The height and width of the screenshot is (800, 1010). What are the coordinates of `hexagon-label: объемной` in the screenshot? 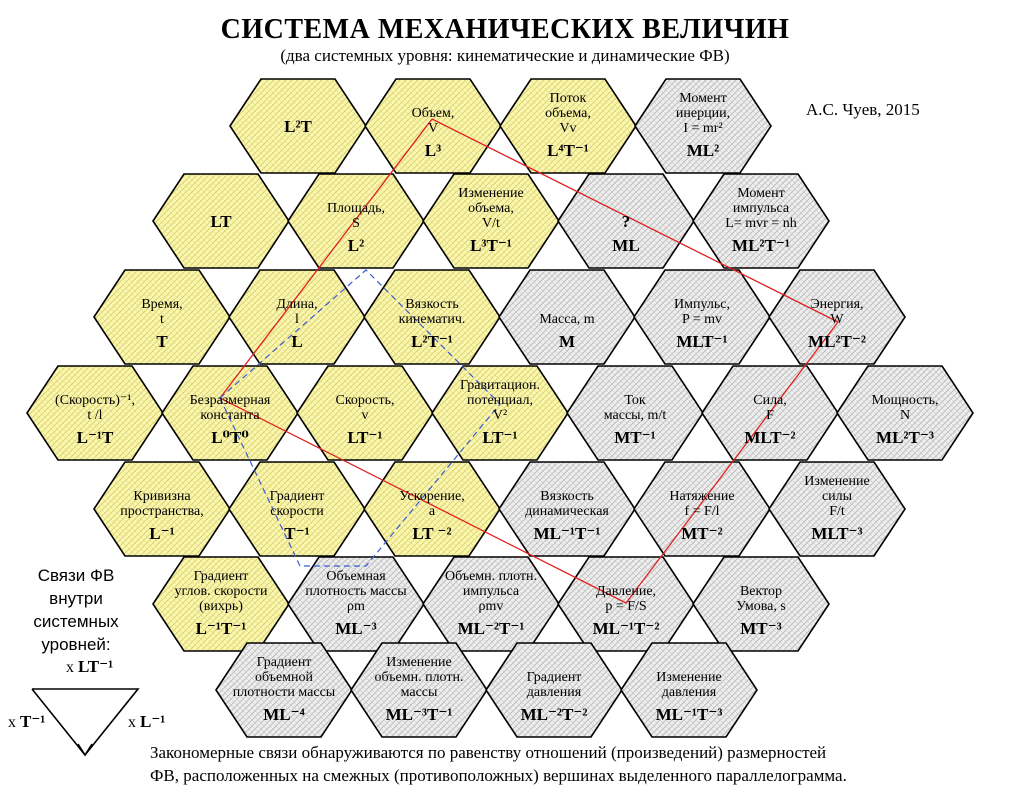 It's located at (284, 677).